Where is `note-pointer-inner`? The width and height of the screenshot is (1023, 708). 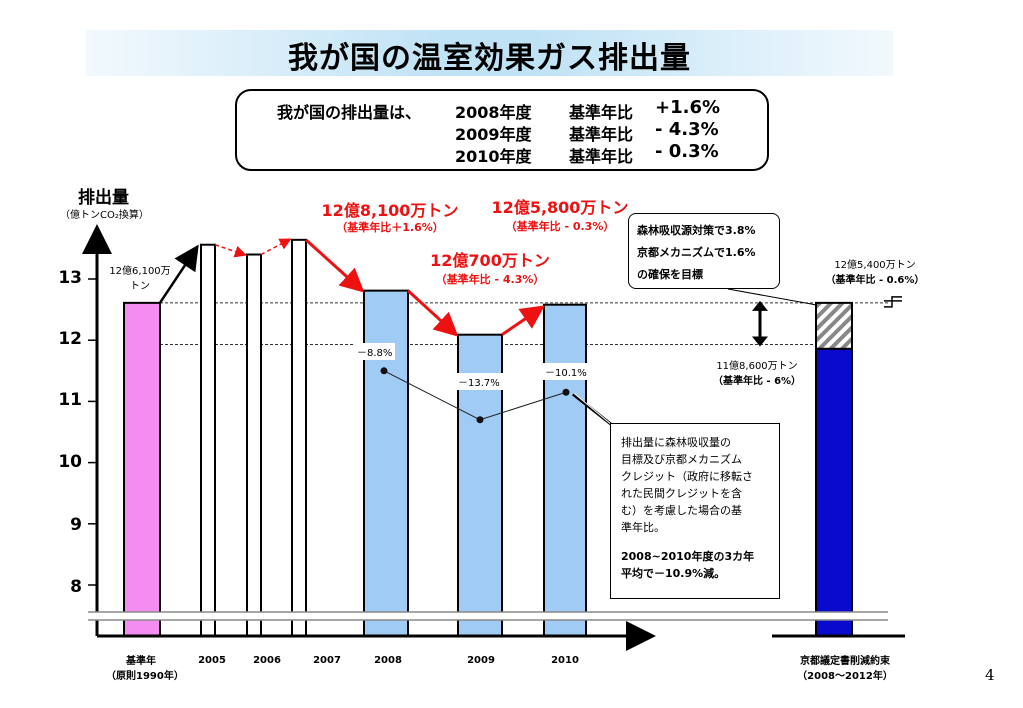 note-pointer-inner is located at coordinates (593, 409).